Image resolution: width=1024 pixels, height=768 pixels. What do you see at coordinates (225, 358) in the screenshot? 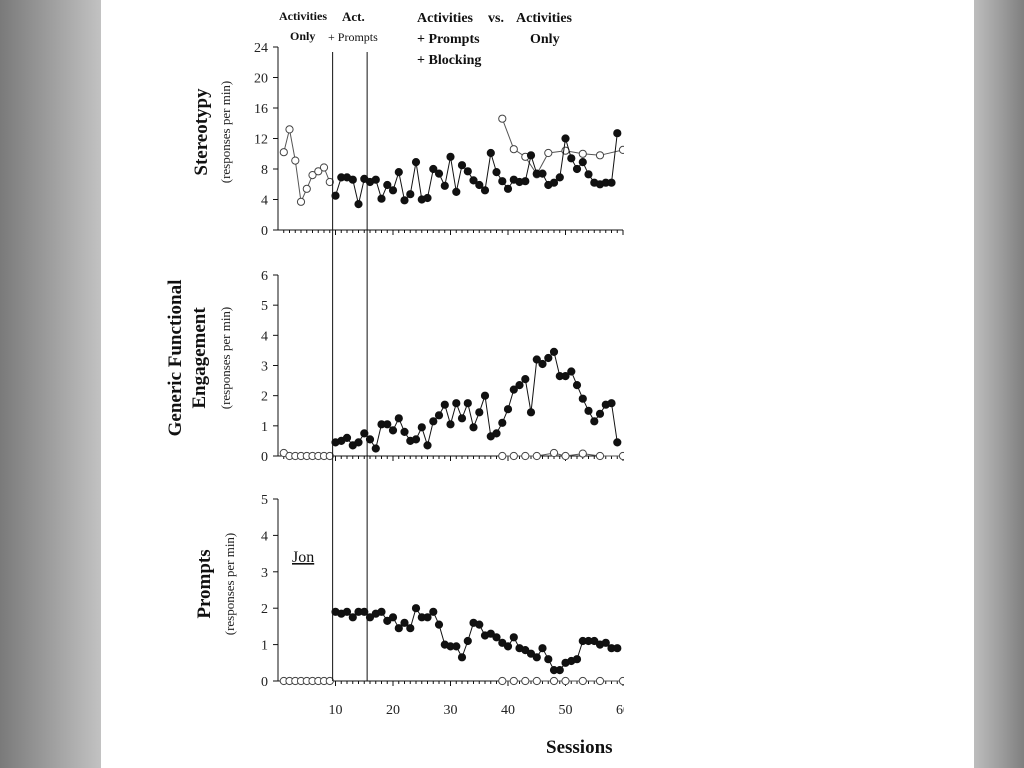
I see `ylabel-engagement-unit: (responses per min)` at bounding box center [225, 358].